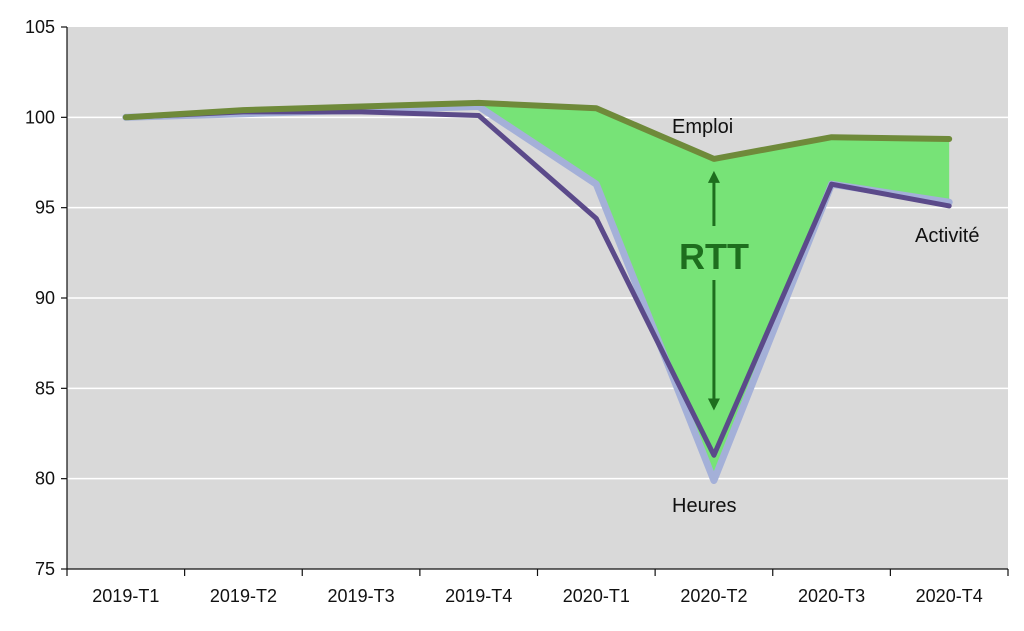  I want to click on y-tick-labels: 75 80 85 90 95 100 105, so click(40, 298).